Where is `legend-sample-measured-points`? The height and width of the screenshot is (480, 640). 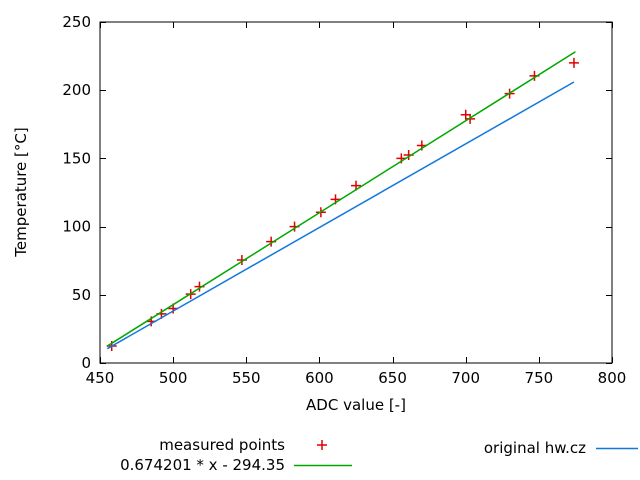 legend-sample-measured-points is located at coordinates (322, 445).